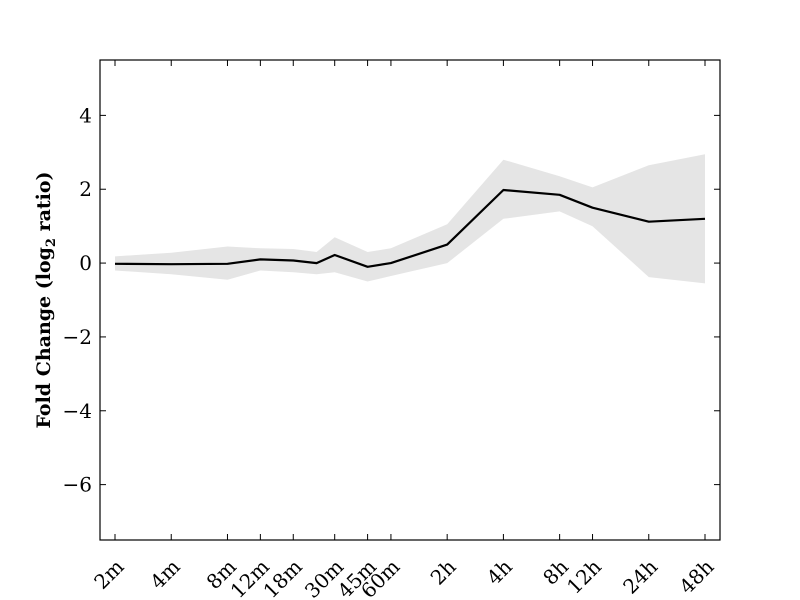 The width and height of the screenshot is (800, 600). What do you see at coordinates (640, 576) in the screenshot?
I see `x-tick-label: 24h` at bounding box center [640, 576].